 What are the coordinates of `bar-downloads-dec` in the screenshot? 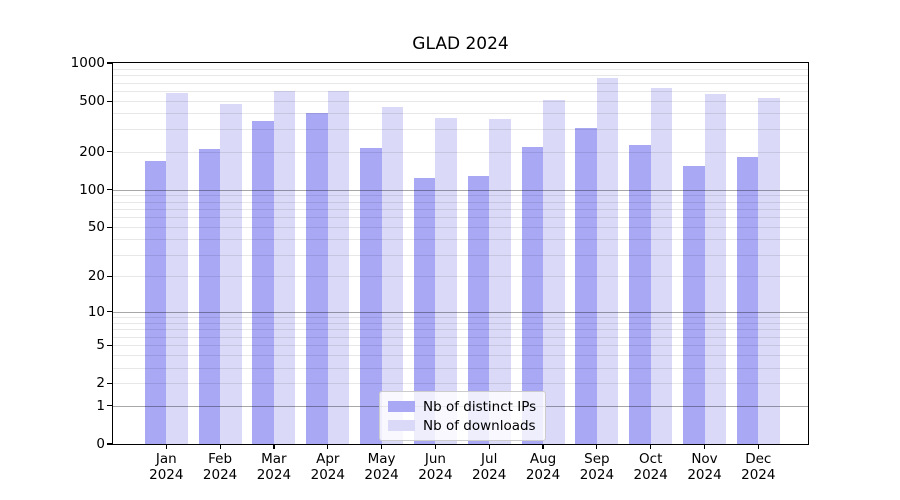 It's located at (769, 270).